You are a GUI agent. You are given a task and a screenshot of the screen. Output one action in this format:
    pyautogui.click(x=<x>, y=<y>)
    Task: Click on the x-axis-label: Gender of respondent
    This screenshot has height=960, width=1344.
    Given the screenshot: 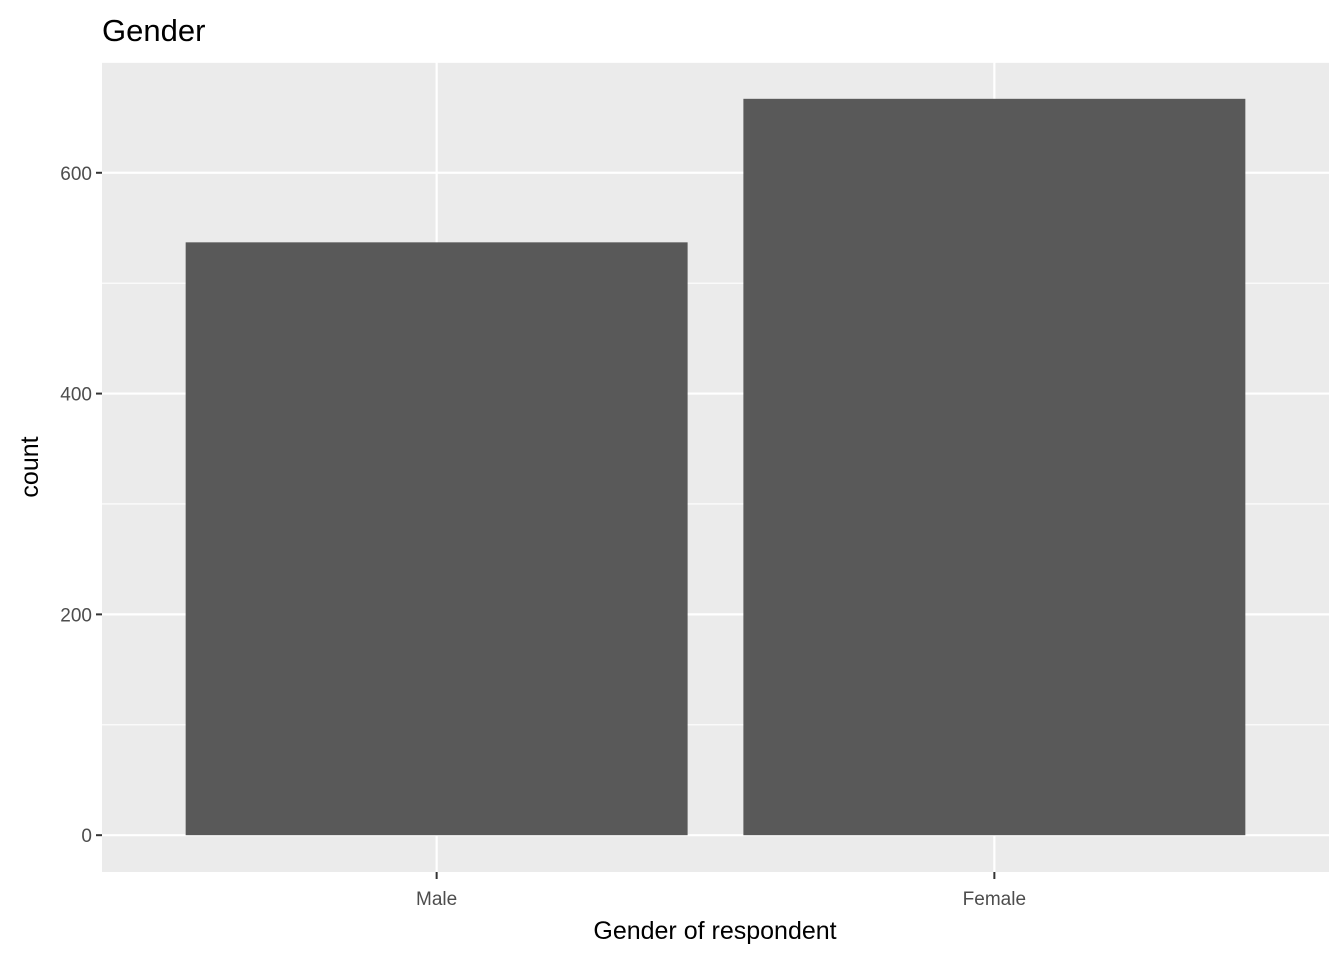 What is the action you would take?
    pyautogui.click(x=714, y=931)
    